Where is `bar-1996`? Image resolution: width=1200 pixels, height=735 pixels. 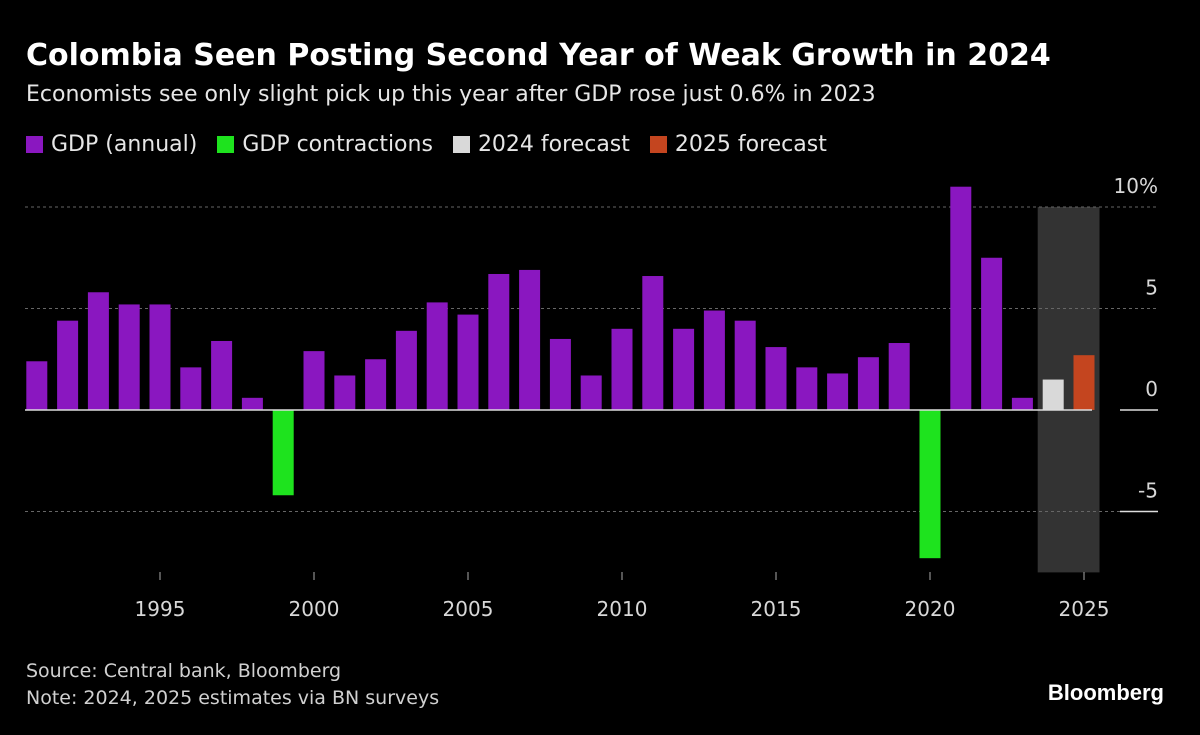
bar-1996 is located at coordinates (191, 388).